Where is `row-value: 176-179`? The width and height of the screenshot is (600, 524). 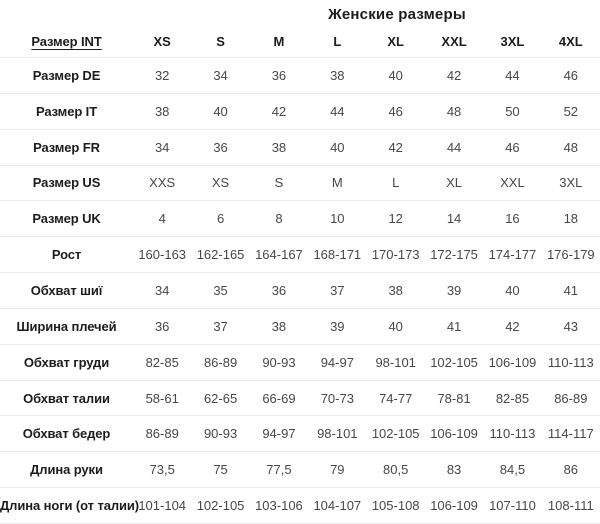
row-value: 176-179 is located at coordinates (570, 255).